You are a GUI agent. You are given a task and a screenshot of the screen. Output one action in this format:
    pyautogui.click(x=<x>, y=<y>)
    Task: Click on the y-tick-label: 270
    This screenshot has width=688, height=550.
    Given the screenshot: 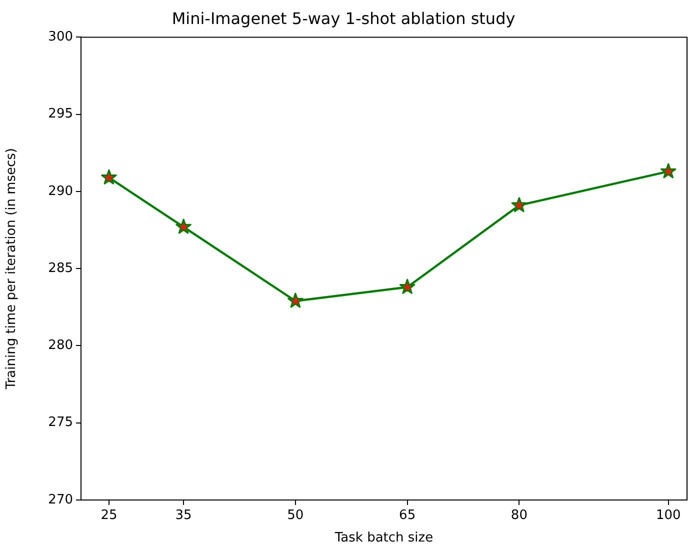 What is the action you would take?
    pyautogui.click(x=60, y=500)
    